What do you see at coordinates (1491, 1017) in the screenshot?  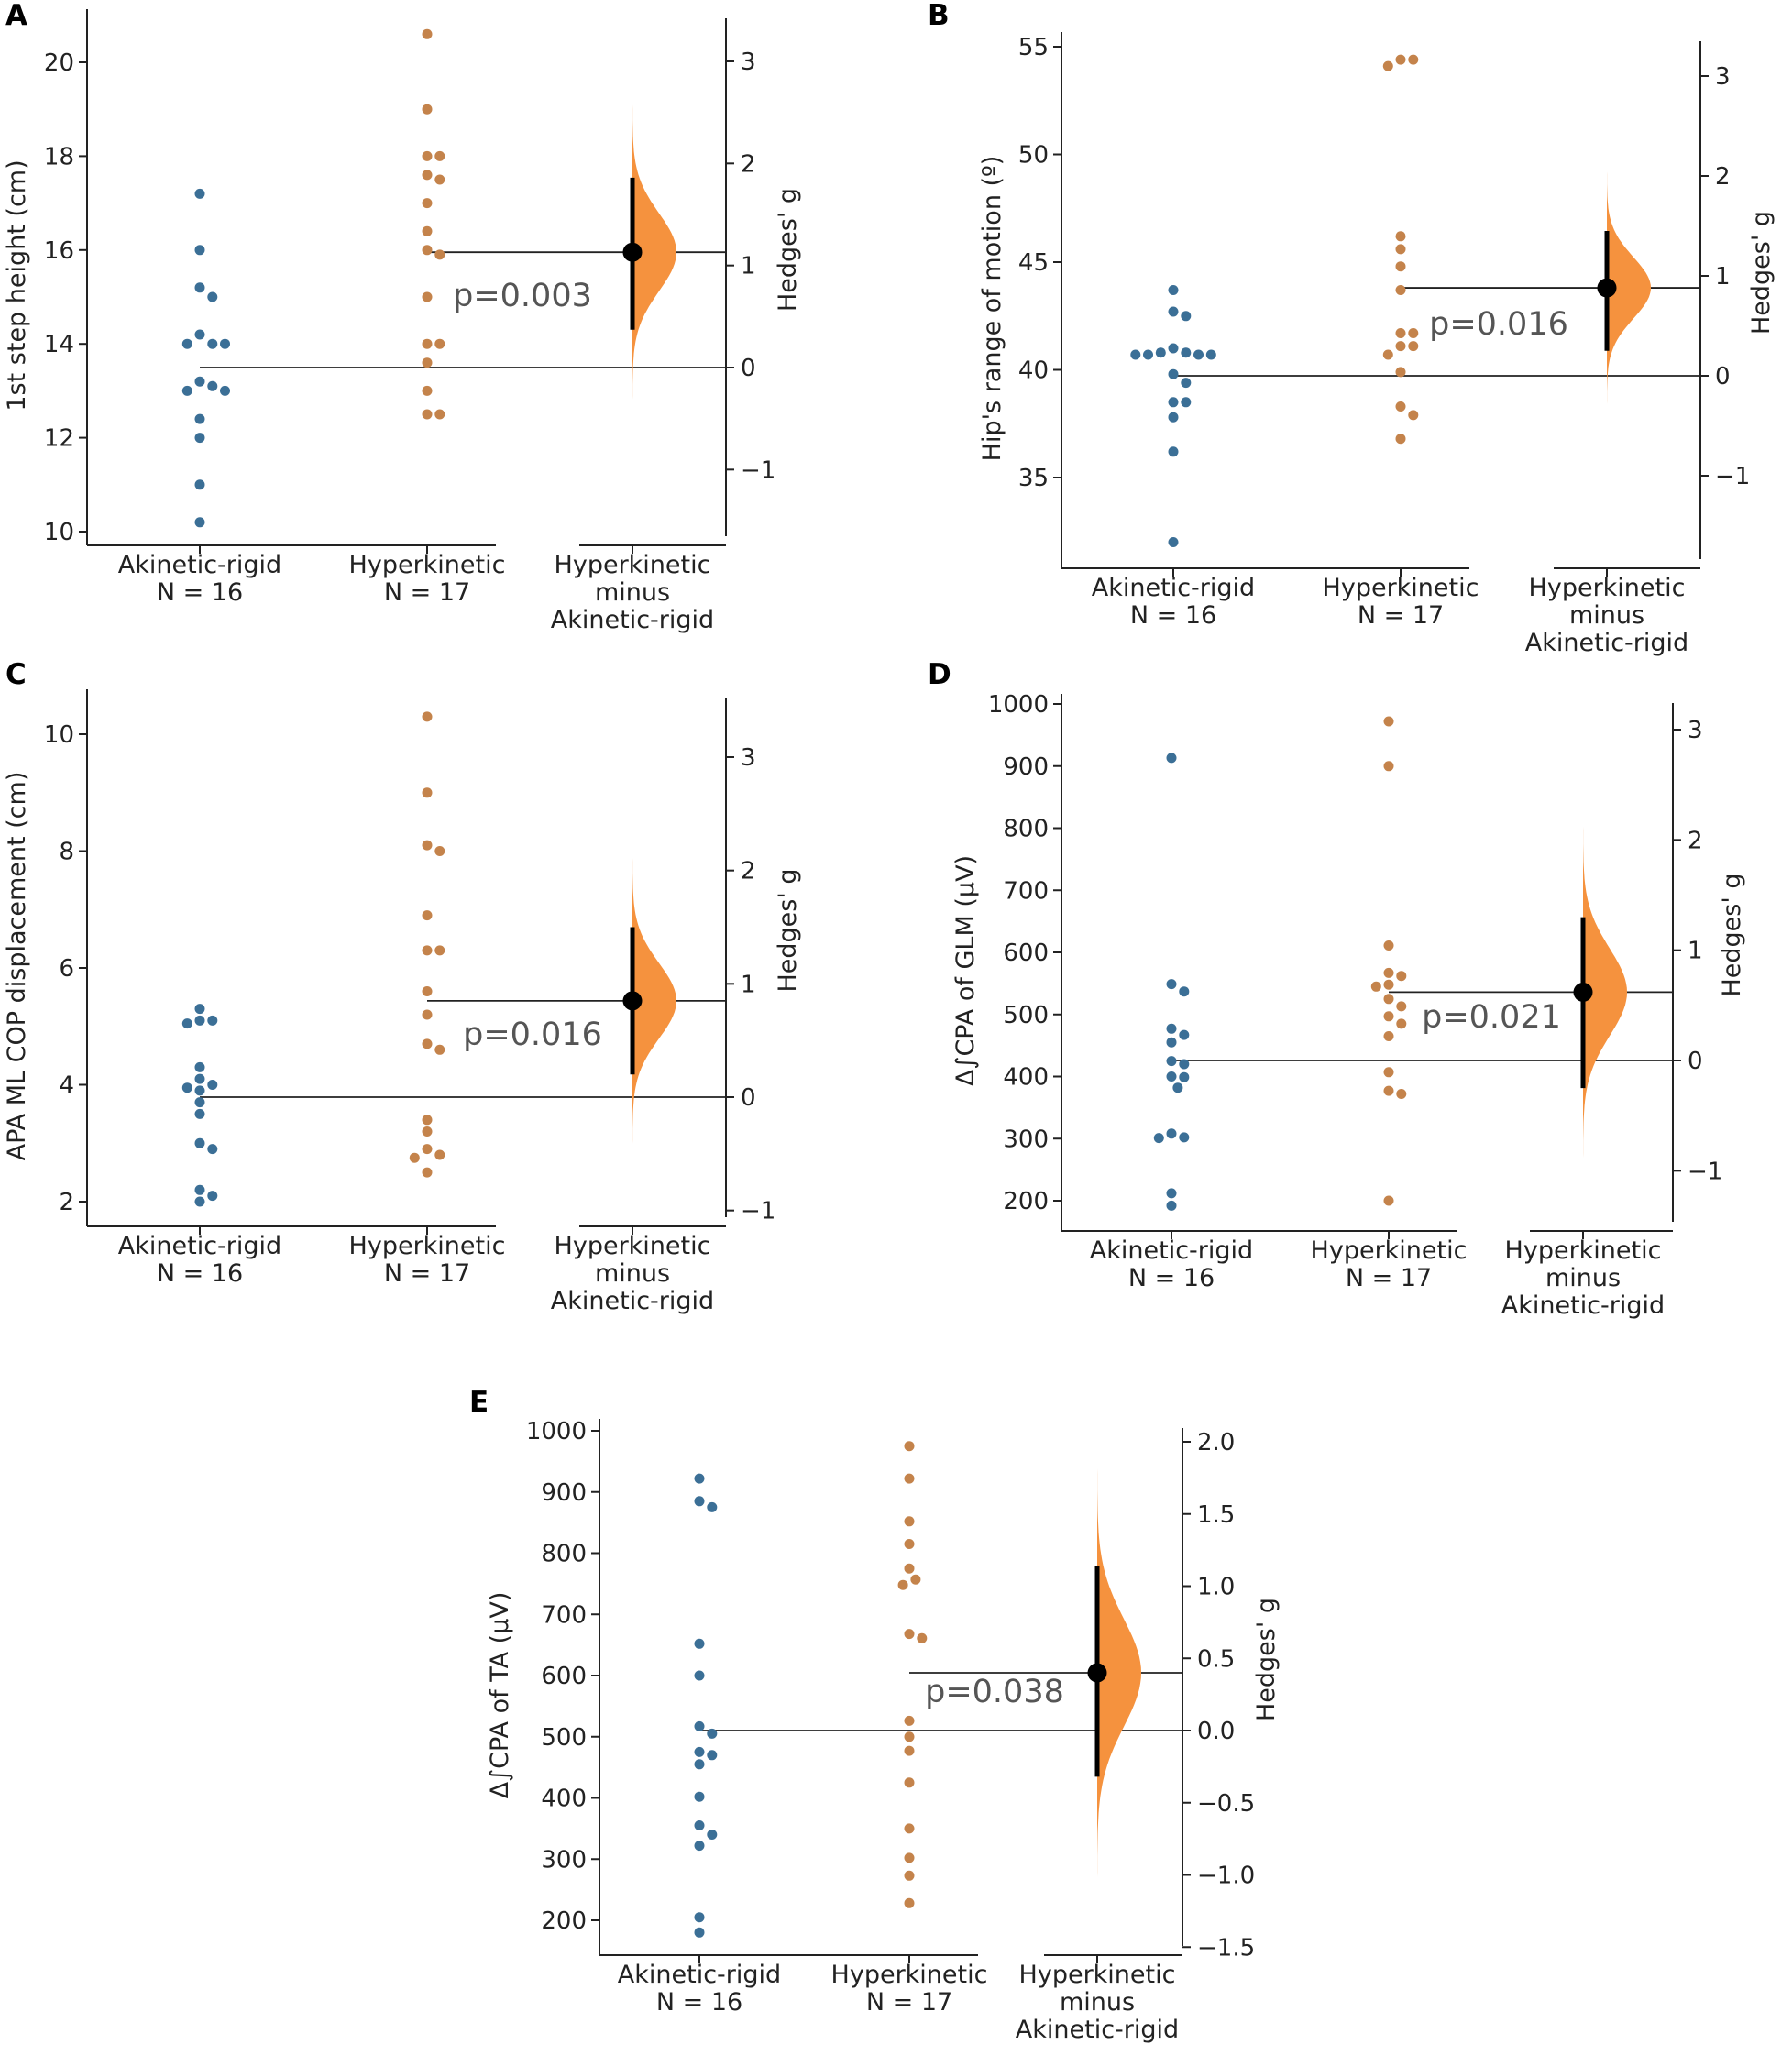 I see `p-value-label: p=0.021` at bounding box center [1491, 1017].